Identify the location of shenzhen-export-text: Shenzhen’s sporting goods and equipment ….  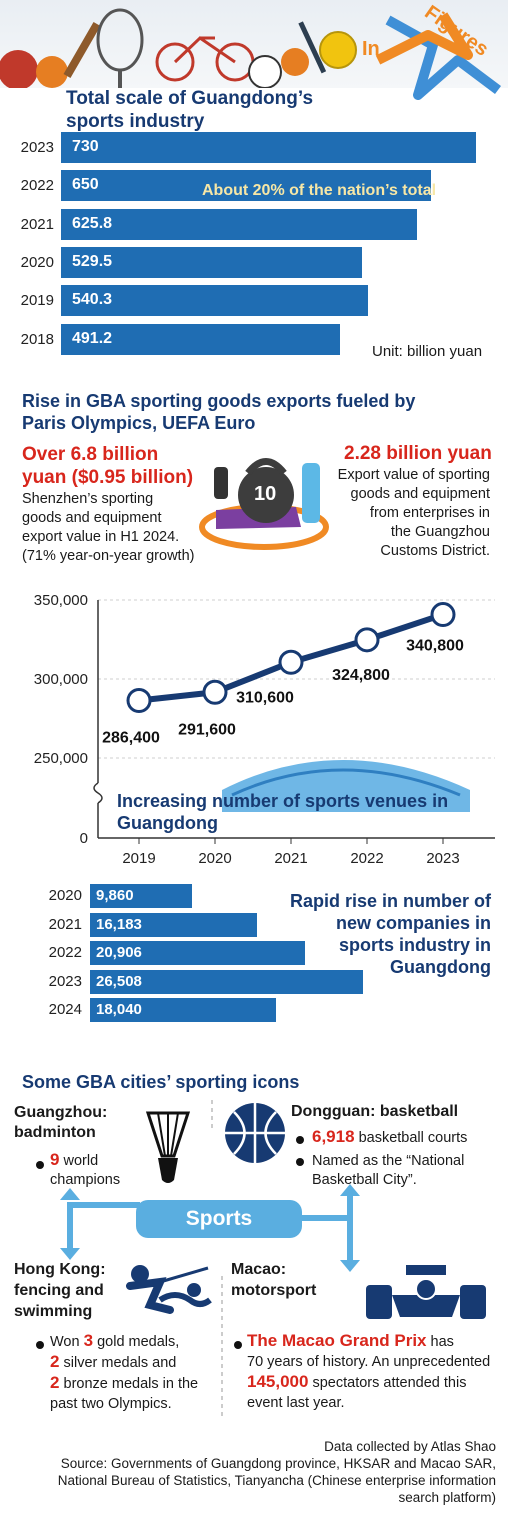
(108, 528).